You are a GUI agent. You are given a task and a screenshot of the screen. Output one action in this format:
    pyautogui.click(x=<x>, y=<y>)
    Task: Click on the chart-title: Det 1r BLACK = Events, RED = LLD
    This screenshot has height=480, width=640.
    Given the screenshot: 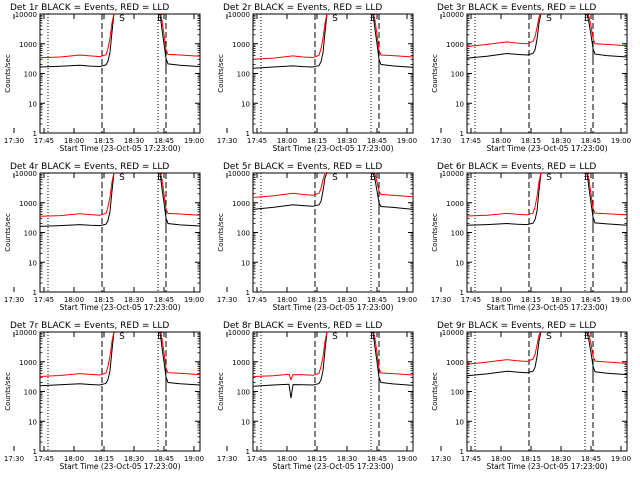 What is the action you would take?
    pyautogui.click(x=89, y=8)
    